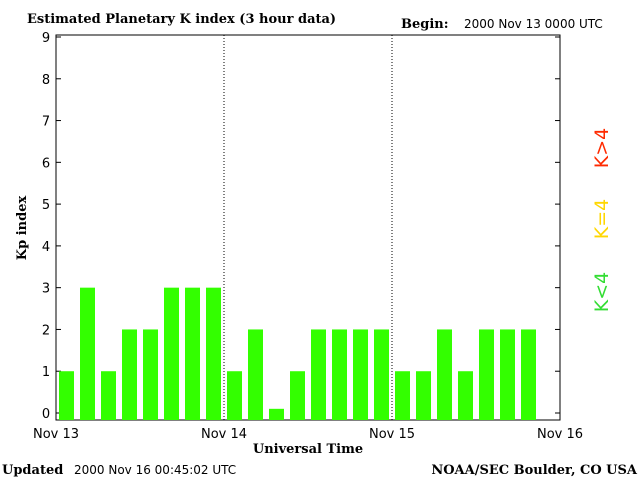  Describe the element at coordinates (46, 205) in the screenshot. I see `y-tick-label: 5` at that location.